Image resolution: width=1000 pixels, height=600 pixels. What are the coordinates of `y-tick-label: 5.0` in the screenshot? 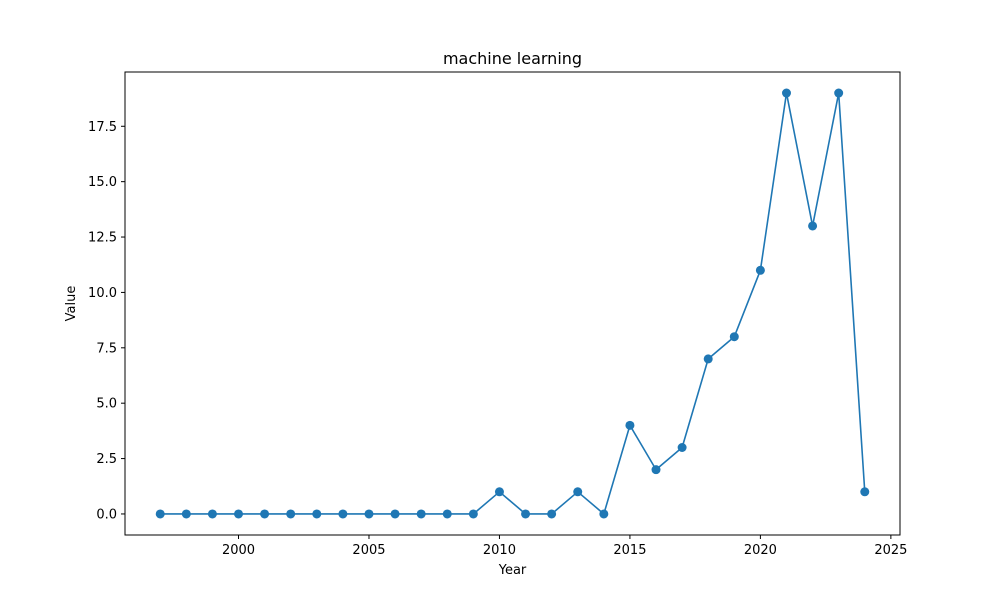 It's located at (106, 404).